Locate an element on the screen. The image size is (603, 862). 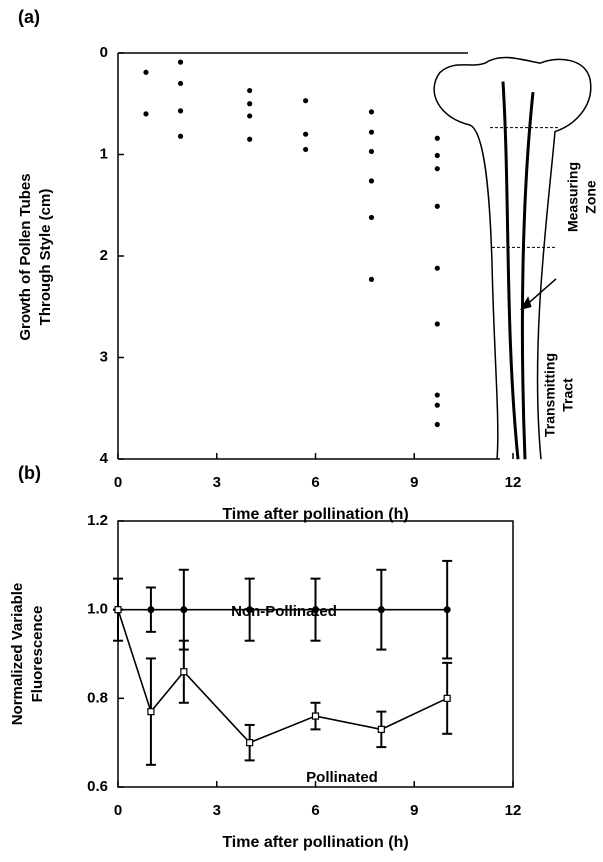
y-tick-label: 0.6 is located at coordinates (97, 786).